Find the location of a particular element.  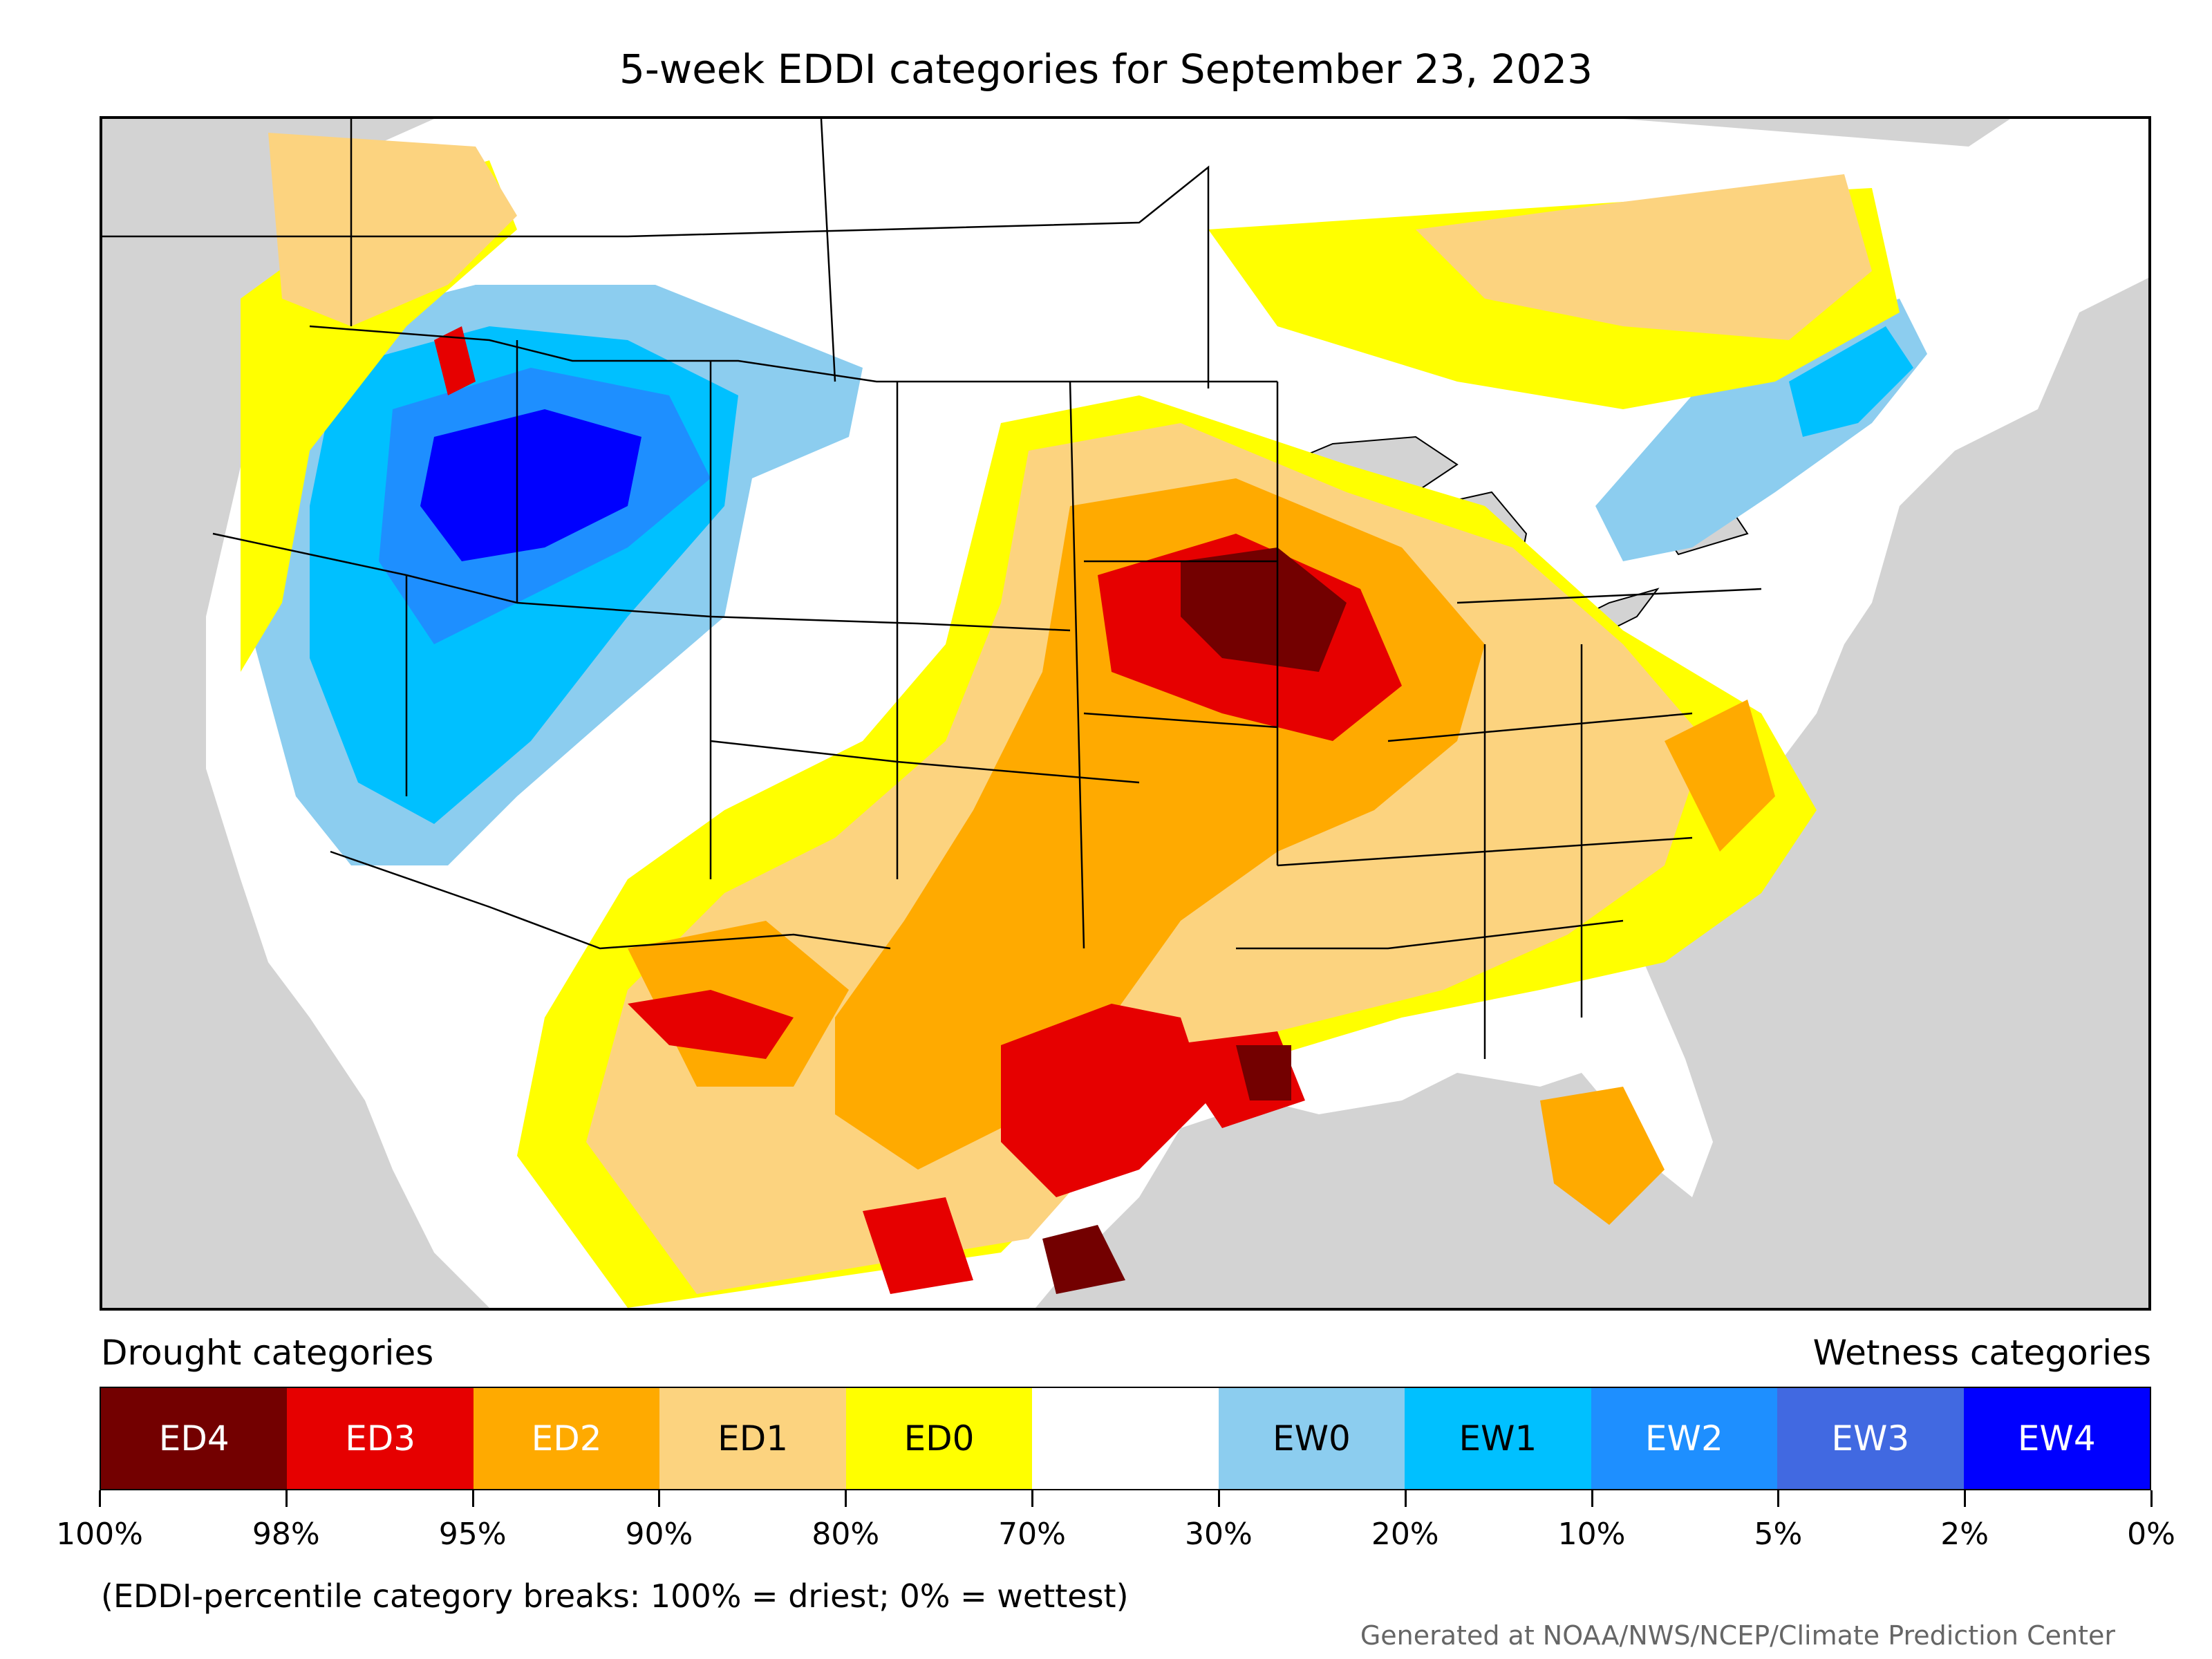

legend-break-label: 90% is located at coordinates (659, 1535).